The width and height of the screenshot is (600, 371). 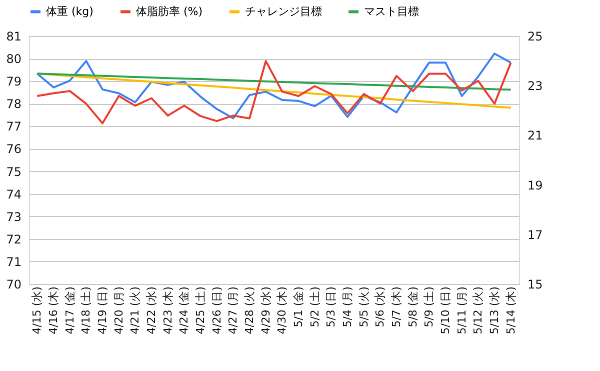 I want to click on x-tick-label: 5/10 (日), so click(x=445, y=310).